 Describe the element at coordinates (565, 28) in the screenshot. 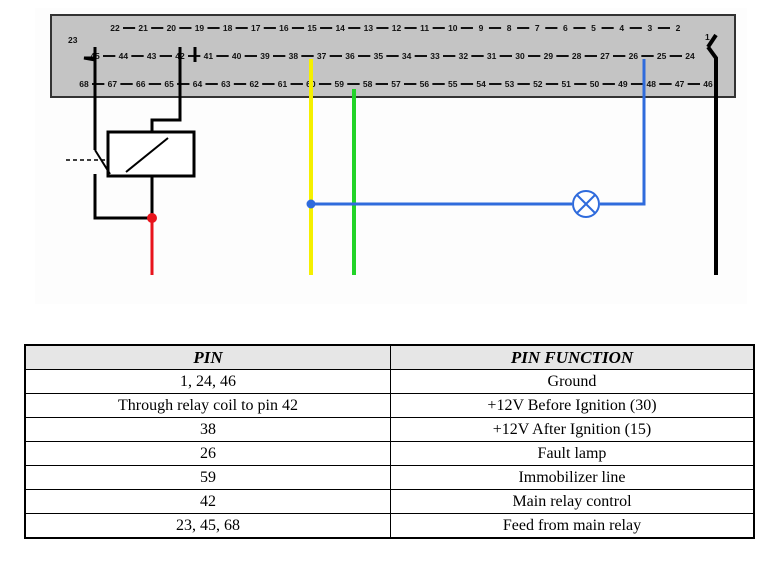

I see `pin-label-6: 6` at that location.